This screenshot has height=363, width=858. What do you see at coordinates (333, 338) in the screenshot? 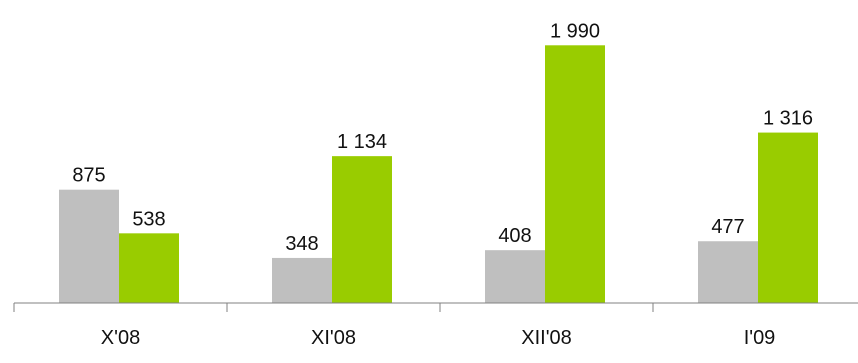
I see `x-tick-label-1: XI'08` at bounding box center [333, 338].